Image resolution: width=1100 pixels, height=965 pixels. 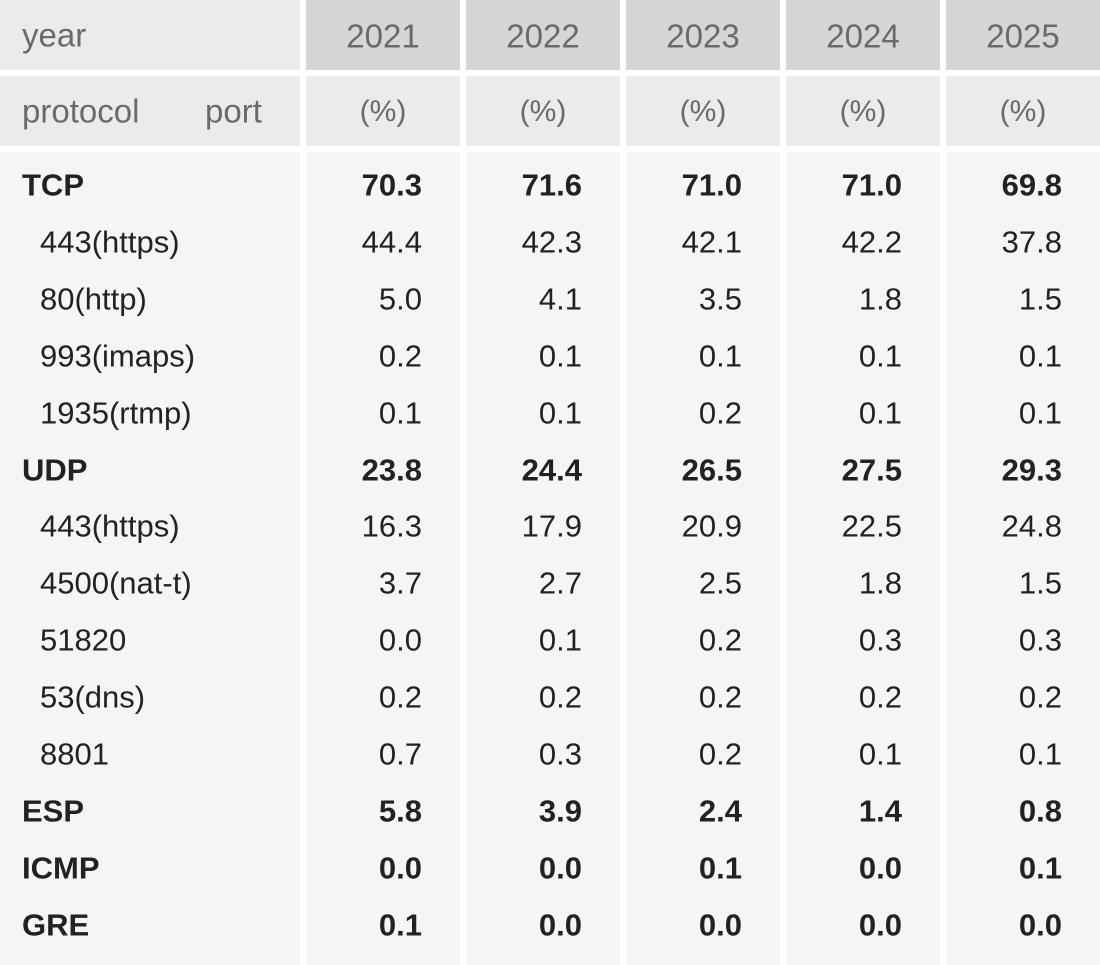 What do you see at coordinates (711, 526) in the screenshot?
I see `value-cell: 20.9` at bounding box center [711, 526].